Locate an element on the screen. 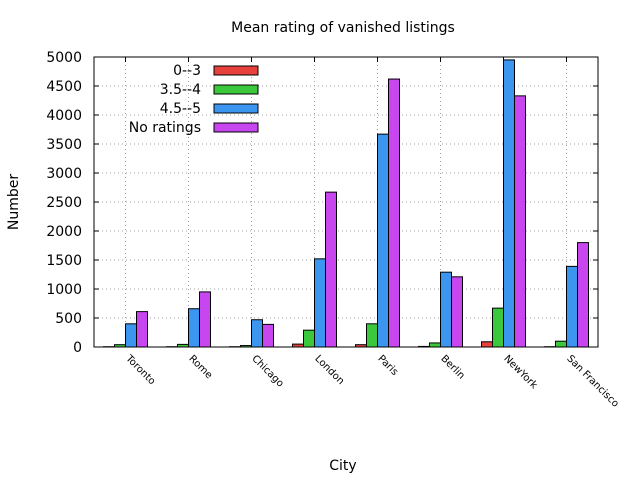 The width and height of the screenshot is (640, 480). y-tick-label: 2000 is located at coordinates (64, 232).